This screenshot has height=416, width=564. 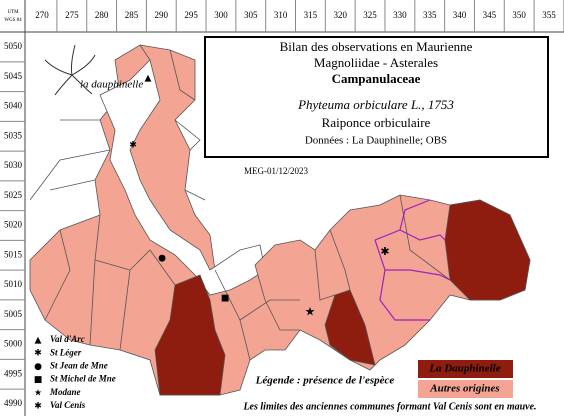 I want to click on row-label: 5050, so click(x=13, y=46).